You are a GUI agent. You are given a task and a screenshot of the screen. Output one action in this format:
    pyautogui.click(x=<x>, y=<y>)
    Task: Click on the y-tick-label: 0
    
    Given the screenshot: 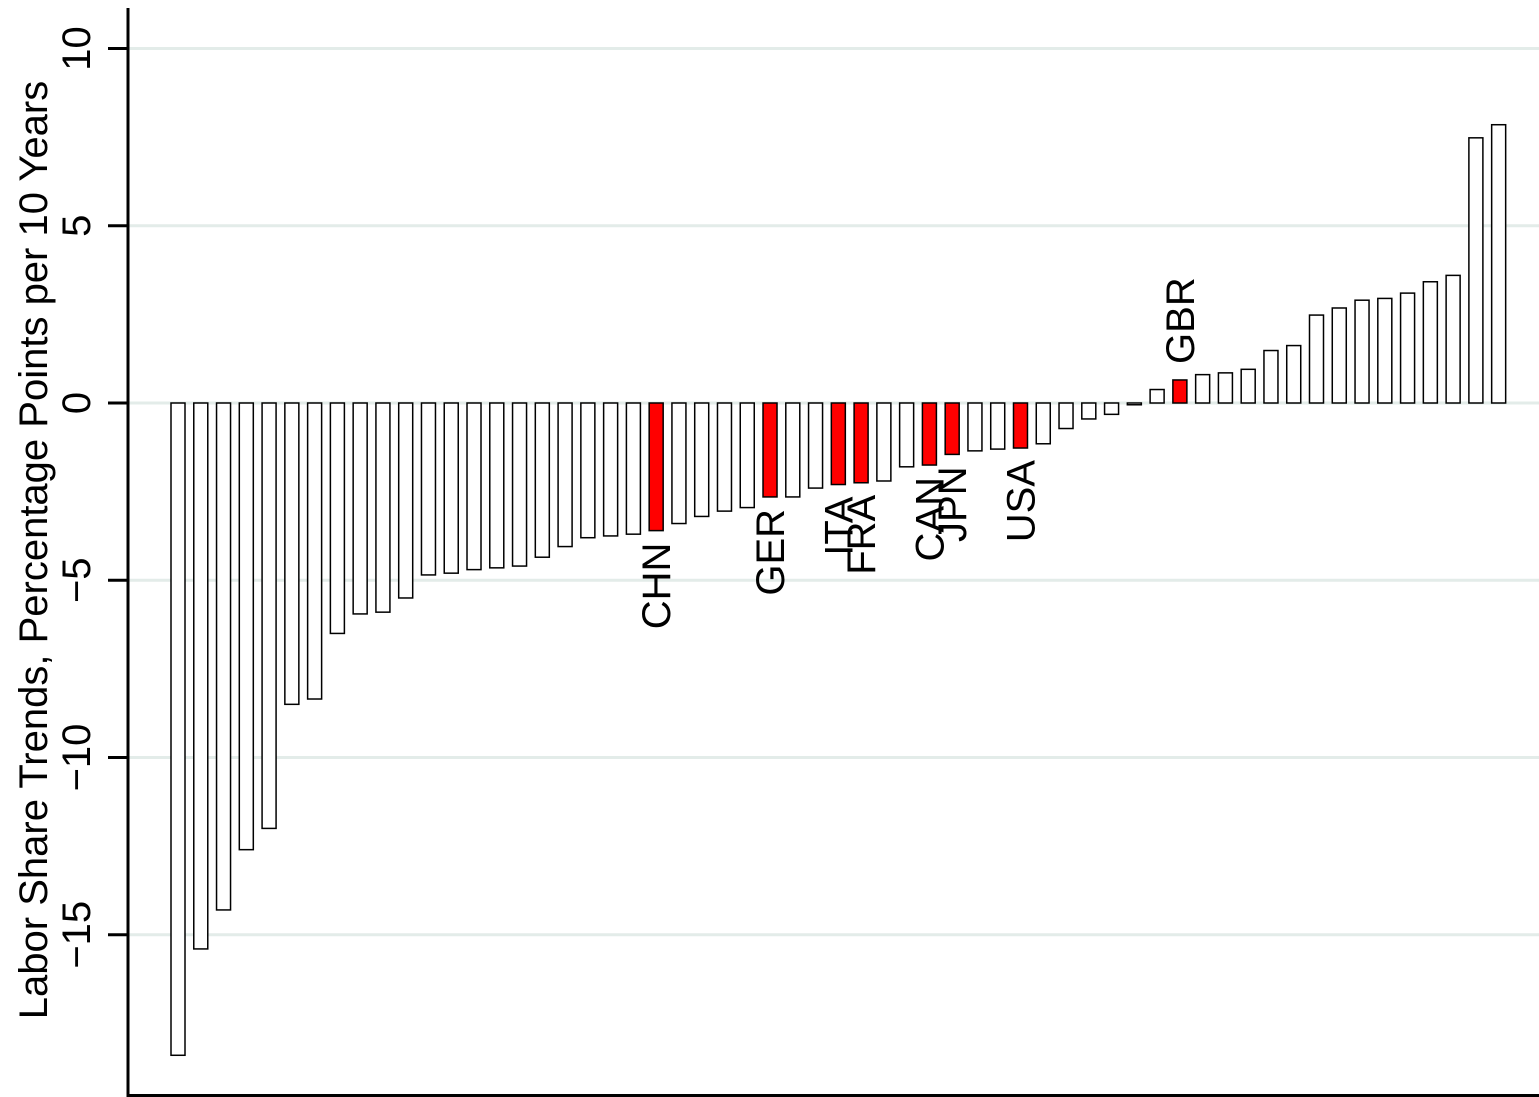 What is the action you would take?
    pyautogui.click(x=77, y=403)
    